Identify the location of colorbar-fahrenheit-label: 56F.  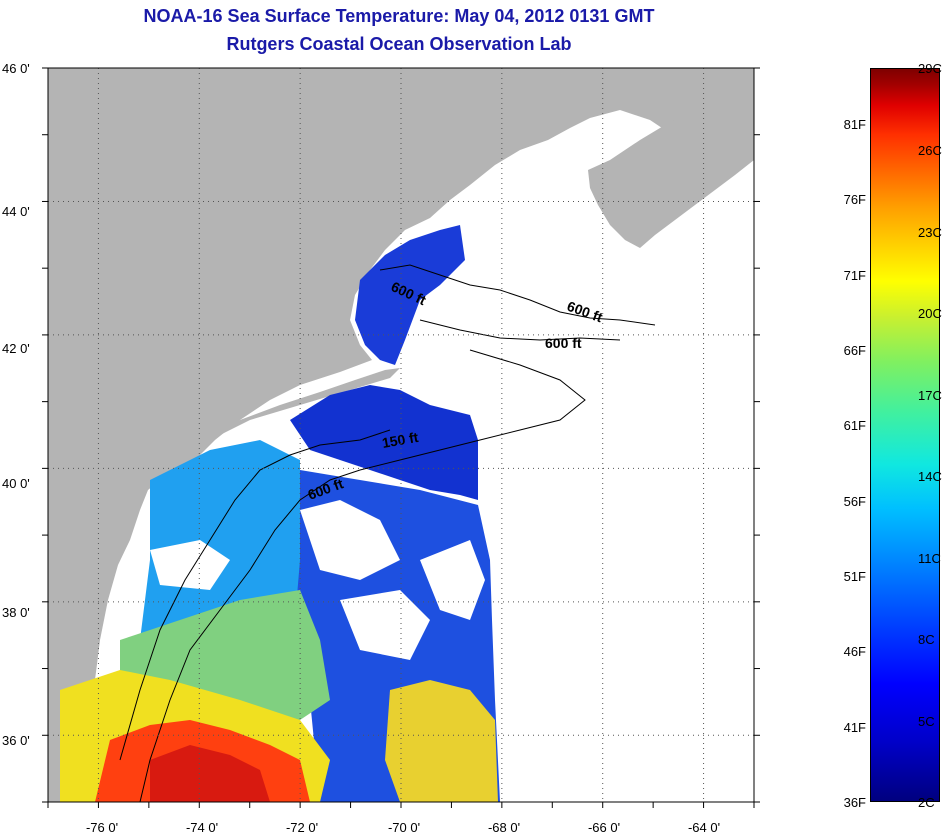
(854, 501).